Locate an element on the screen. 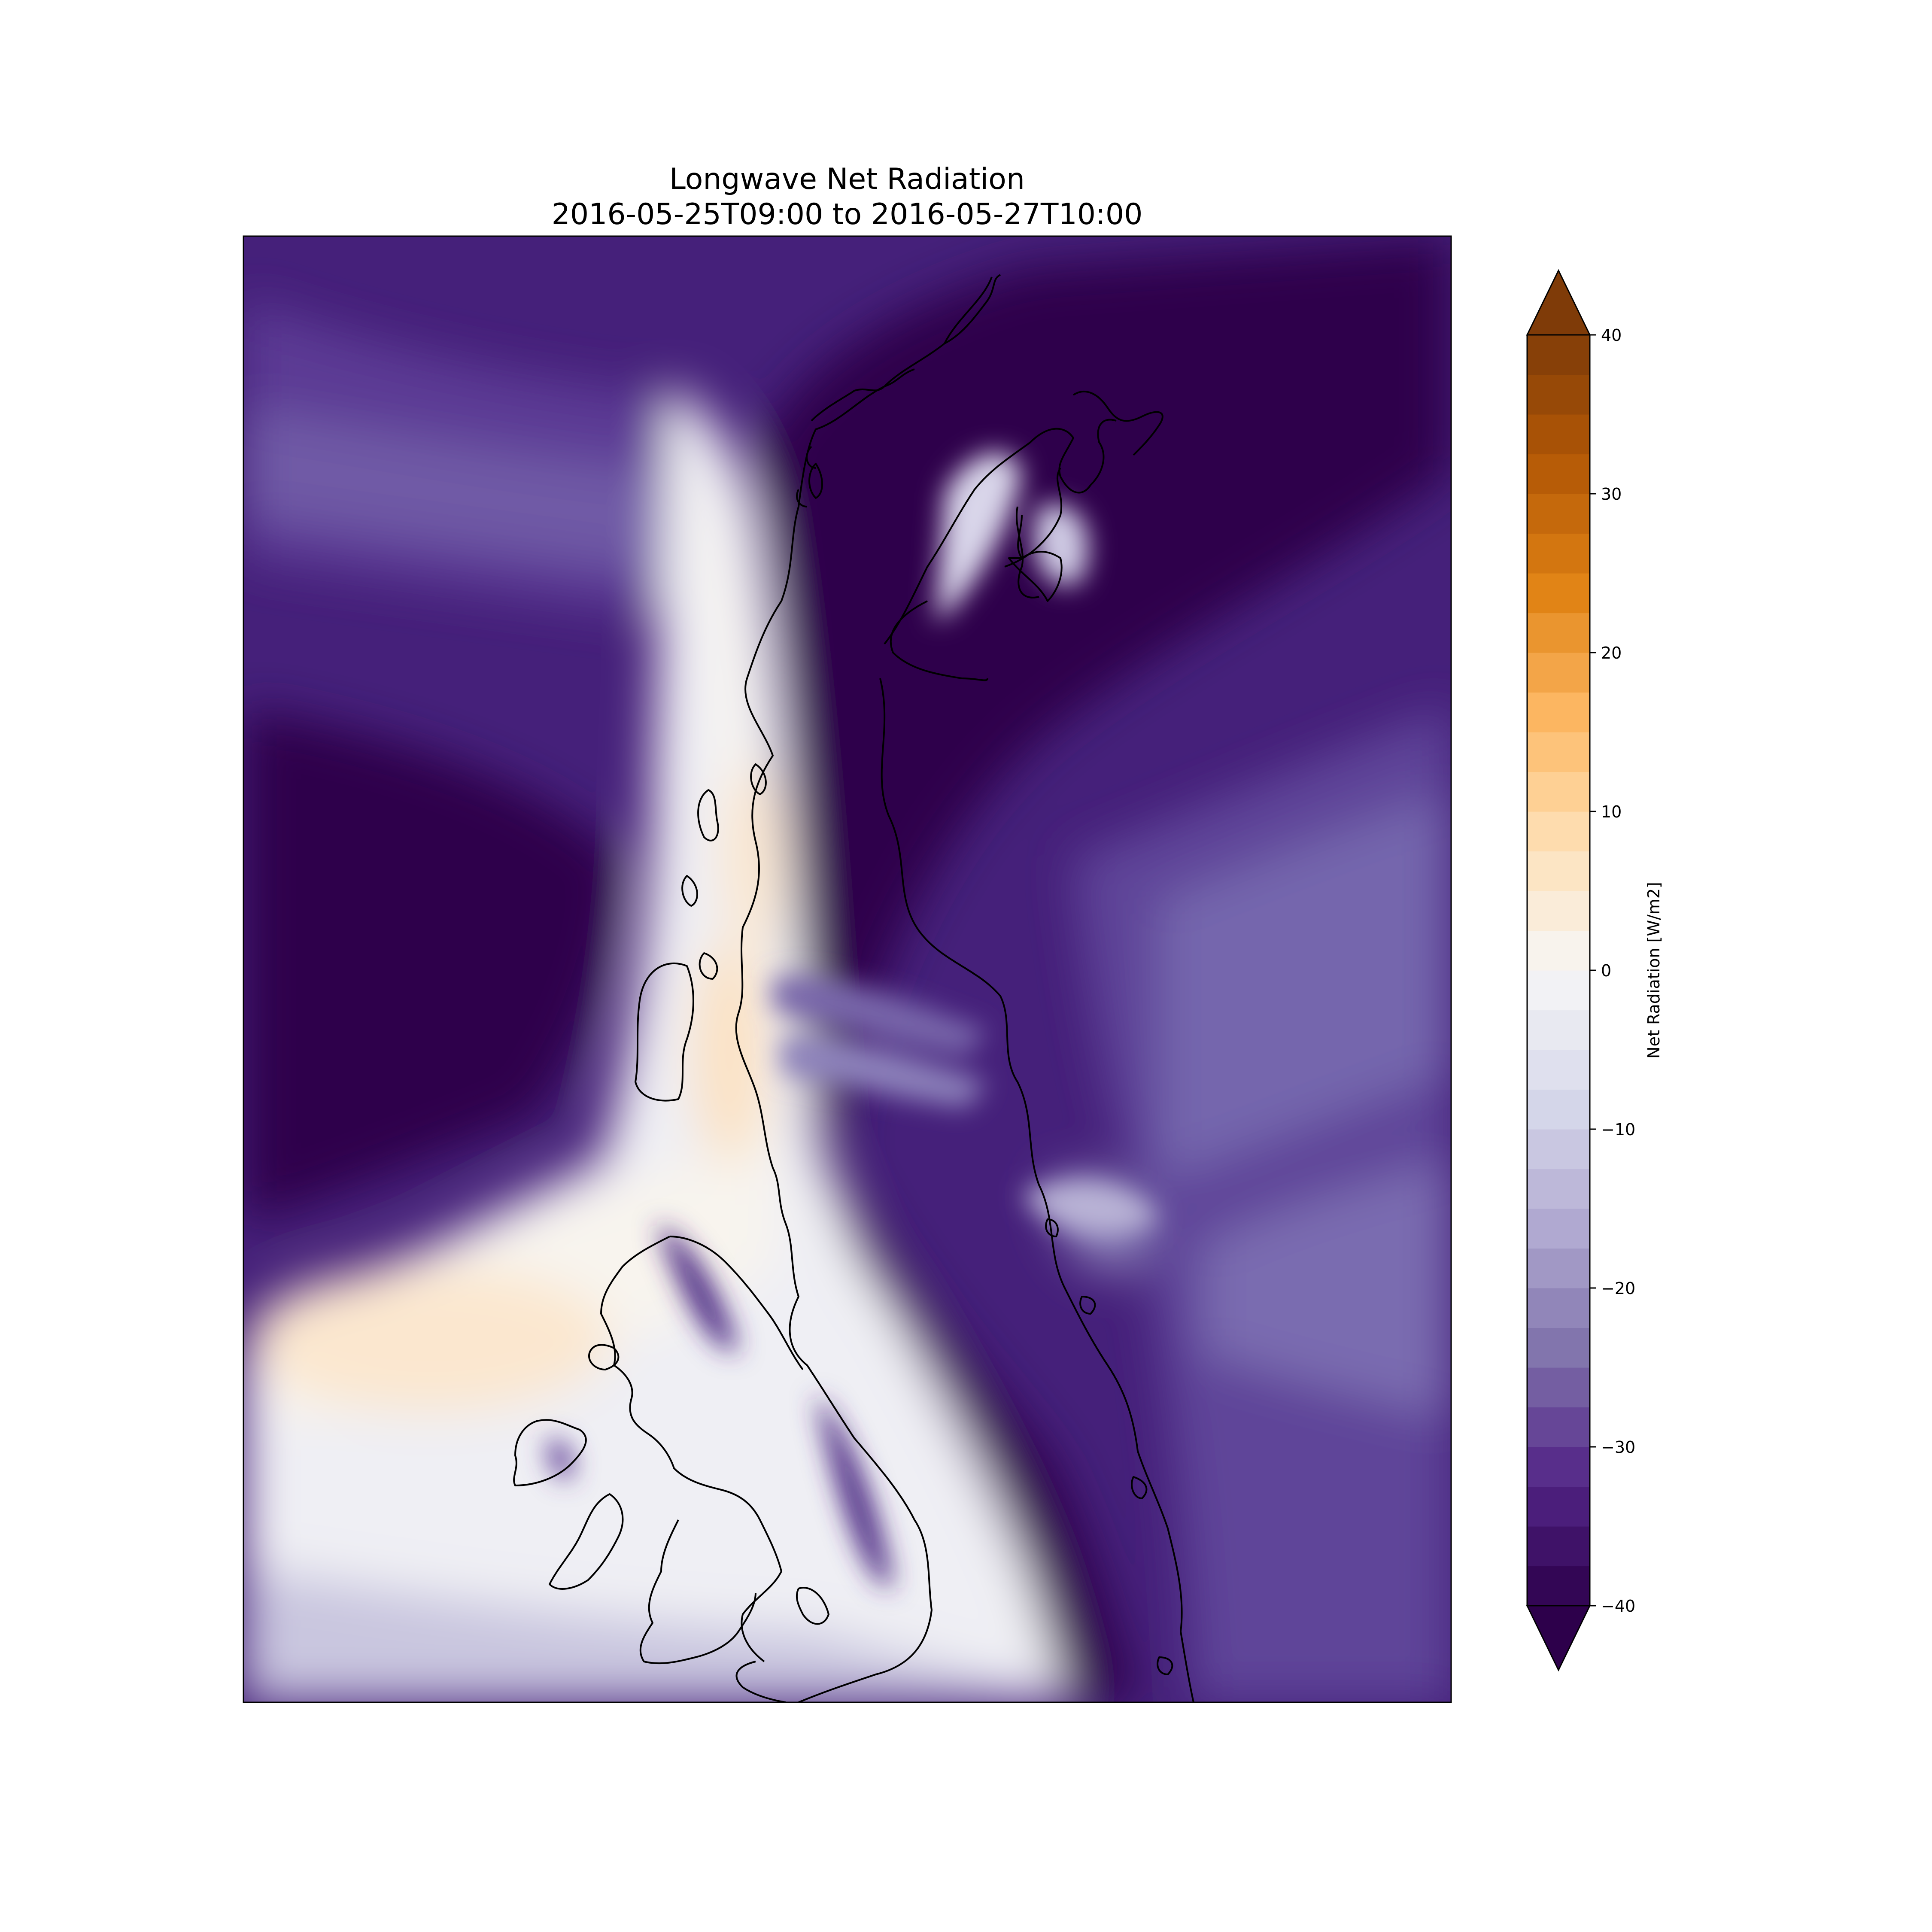 The image size is (1932, 1932). colorbar-label: Net Radiation [W/m2] is located at coordinates (1653, 970).